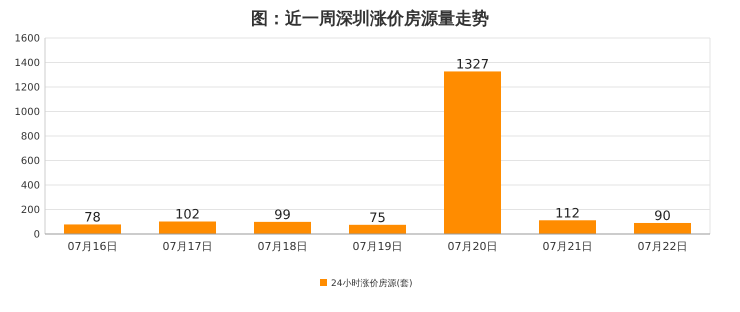 The width and height of the screenshot is (740, 312). What do you see at coordinates (27, 39) in the screenshot?
I see `y-tick-label: 1600` at bounding box center [27, 39].